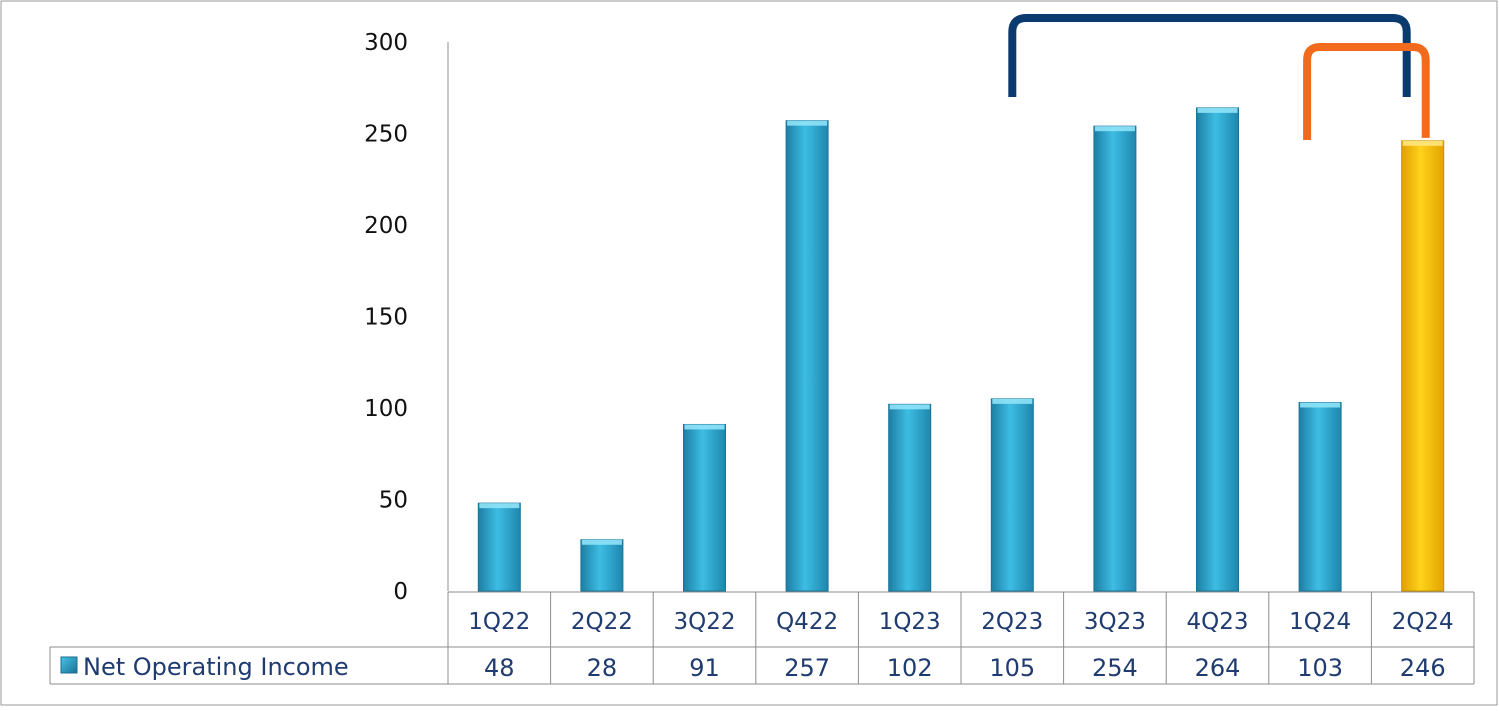 The width and height of the screenshot is (1499, 711). What do you see at coordinates (1217, 110) in the screenshot?
I see `bar-cap-4Q23` at bounding box center [1217, 110].